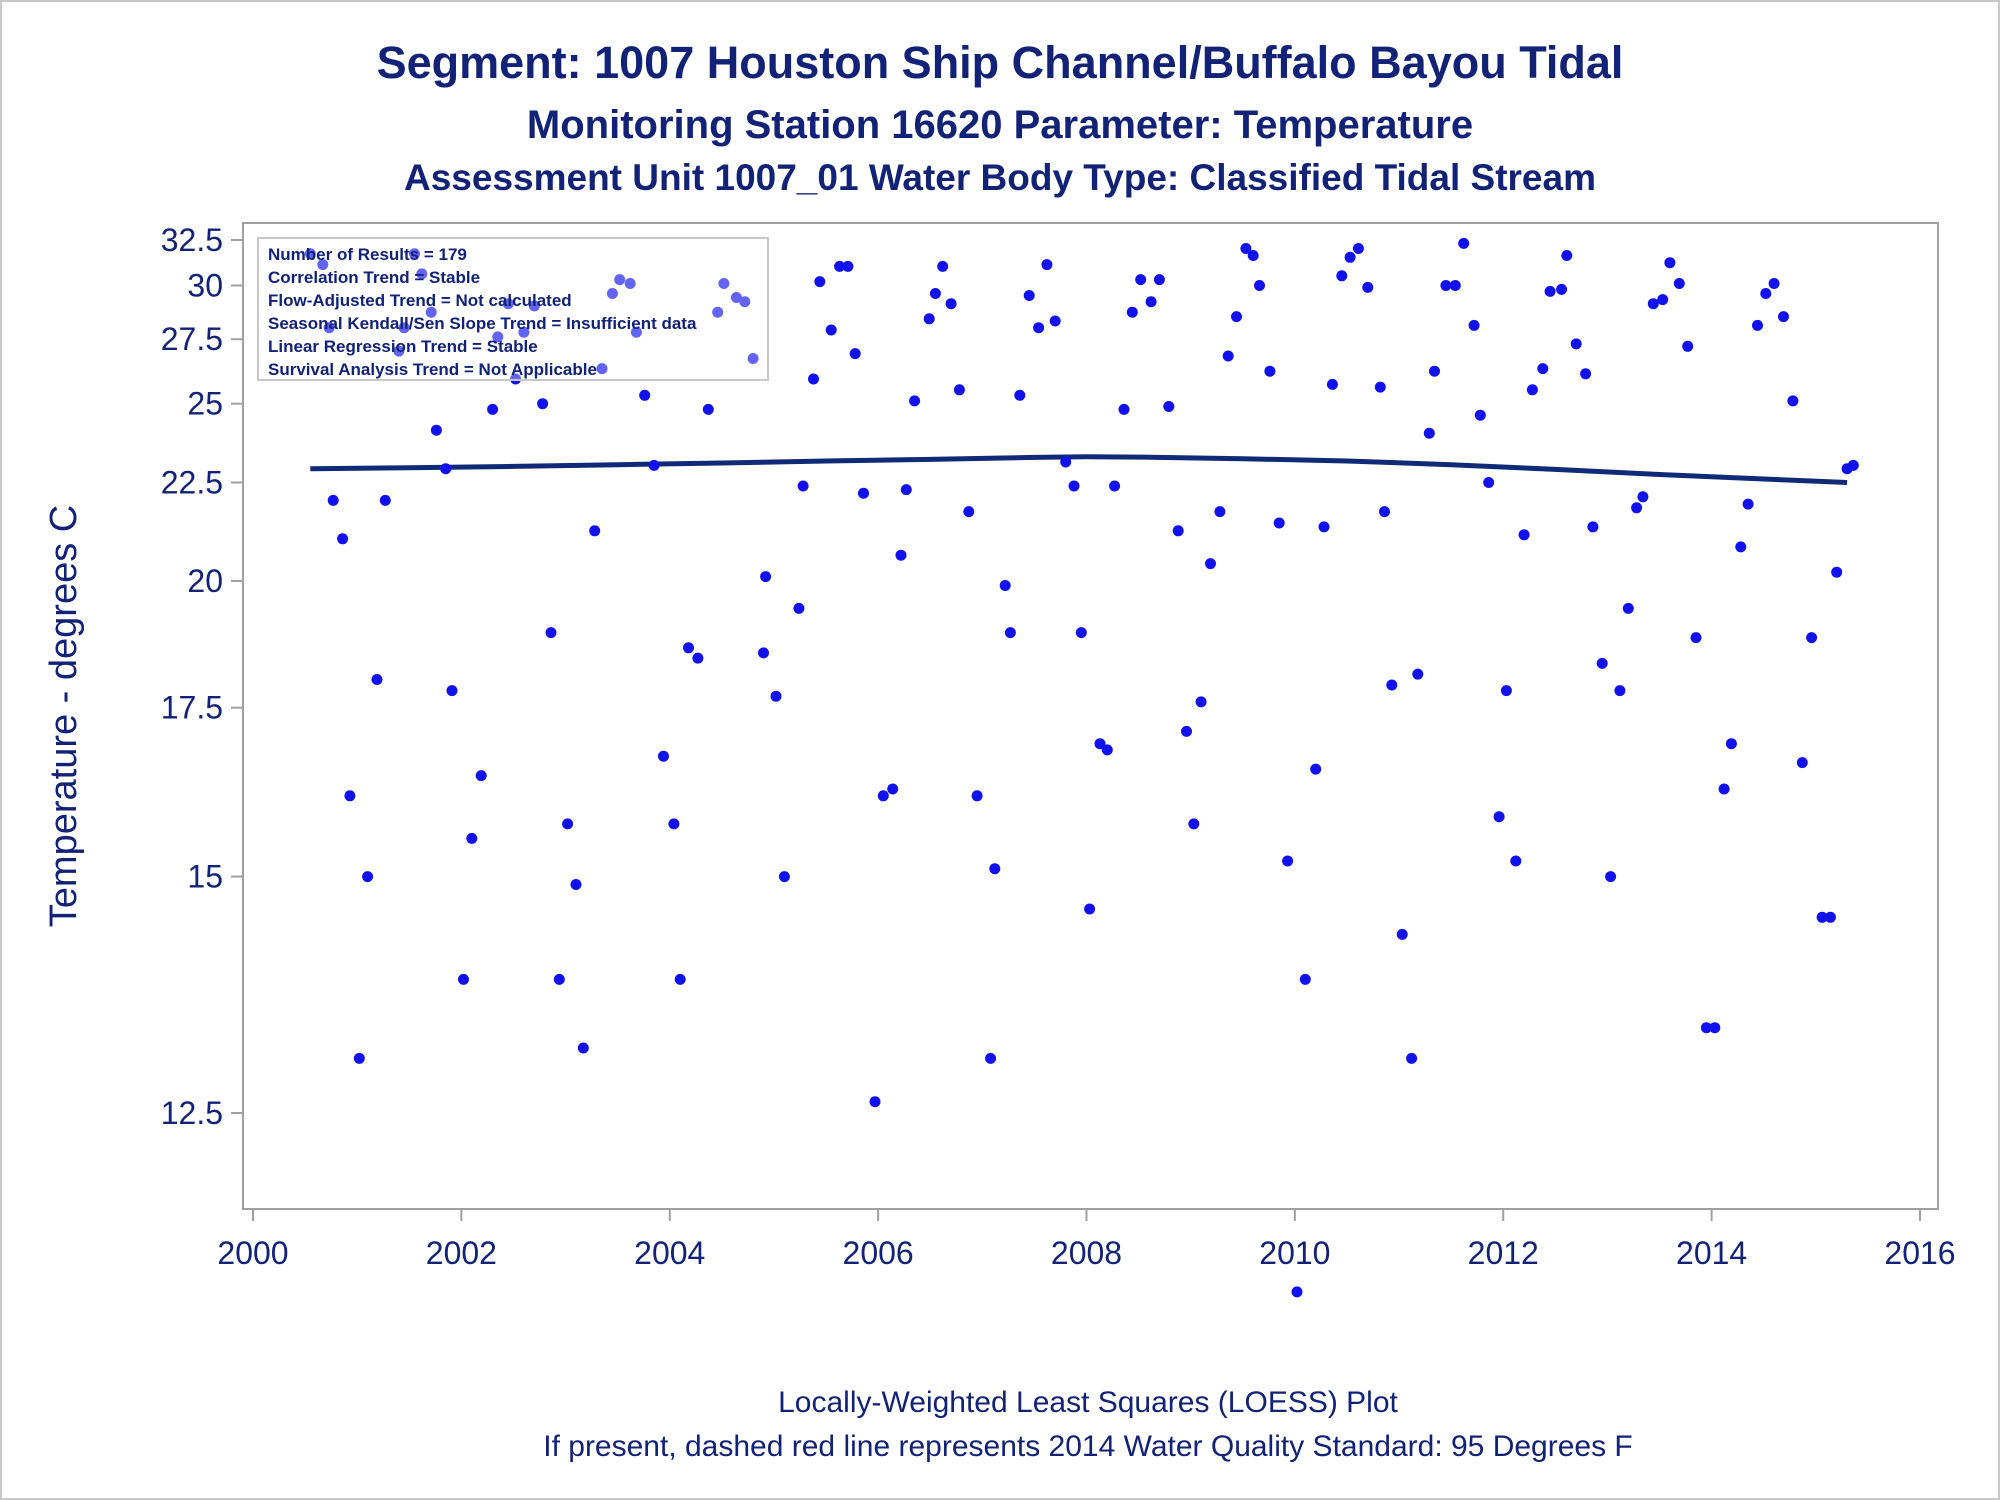 The width and height of the screenshot is (2000, 1500). What do you see at coordinates (64, 716) in the screenshot?
I see `y-axis-label: Temperature - degrees C` at bounding box center [64, 716].